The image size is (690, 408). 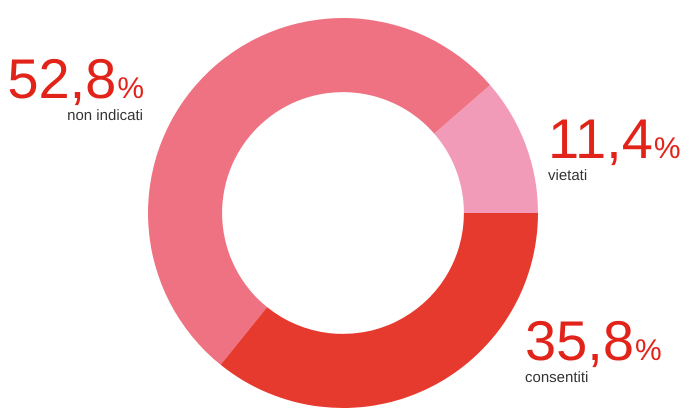 What do you see at coordinates (568, 175) in the screenshot?
I see `slice-label: vietati` at bounding box center [568, 175].